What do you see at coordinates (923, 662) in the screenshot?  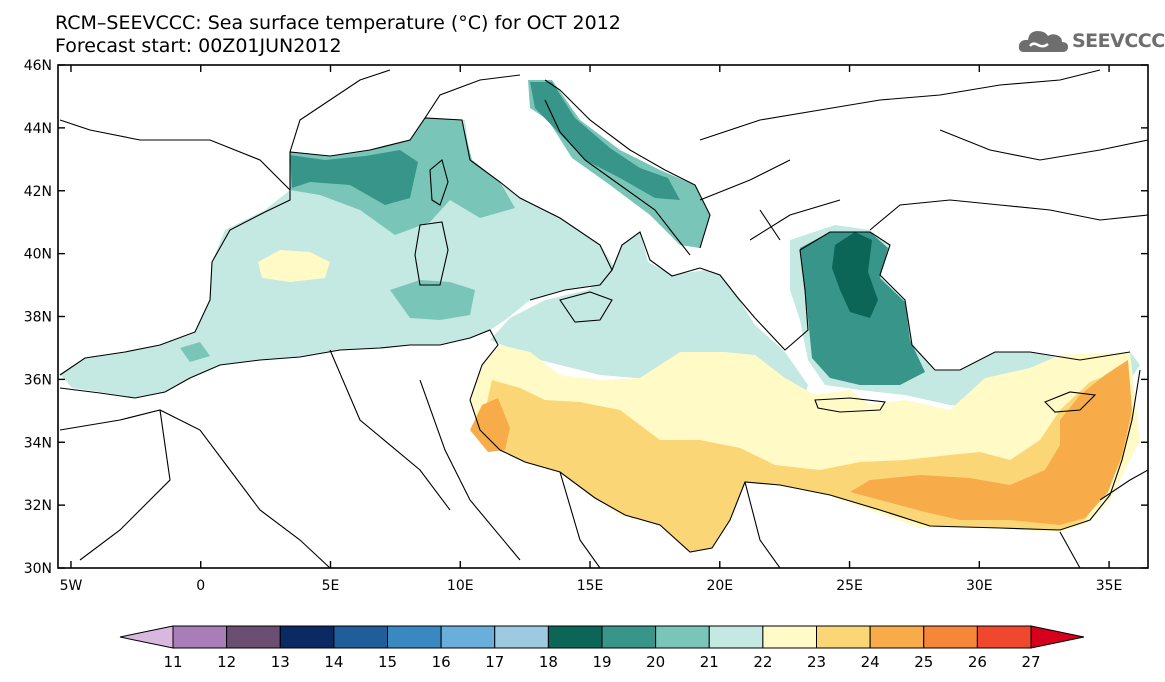 I see `colorbar-label: 25` at bounding box center [923, 662].